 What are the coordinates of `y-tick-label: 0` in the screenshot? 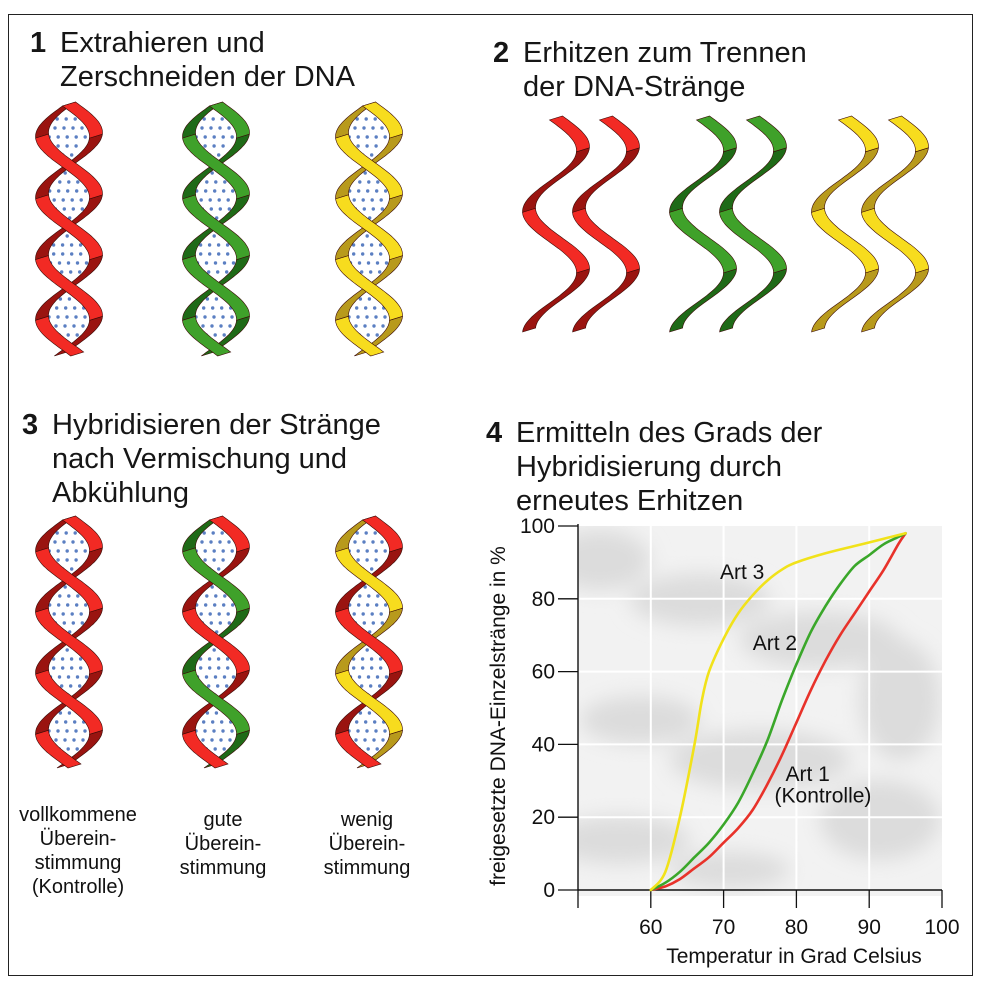 It's located at (549, 890).